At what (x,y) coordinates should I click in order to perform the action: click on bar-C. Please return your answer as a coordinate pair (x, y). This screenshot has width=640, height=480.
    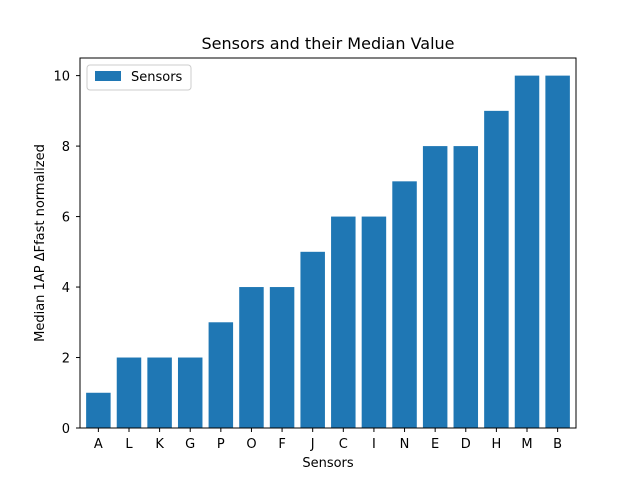
    Looking at the image, I should click on (343, 322).